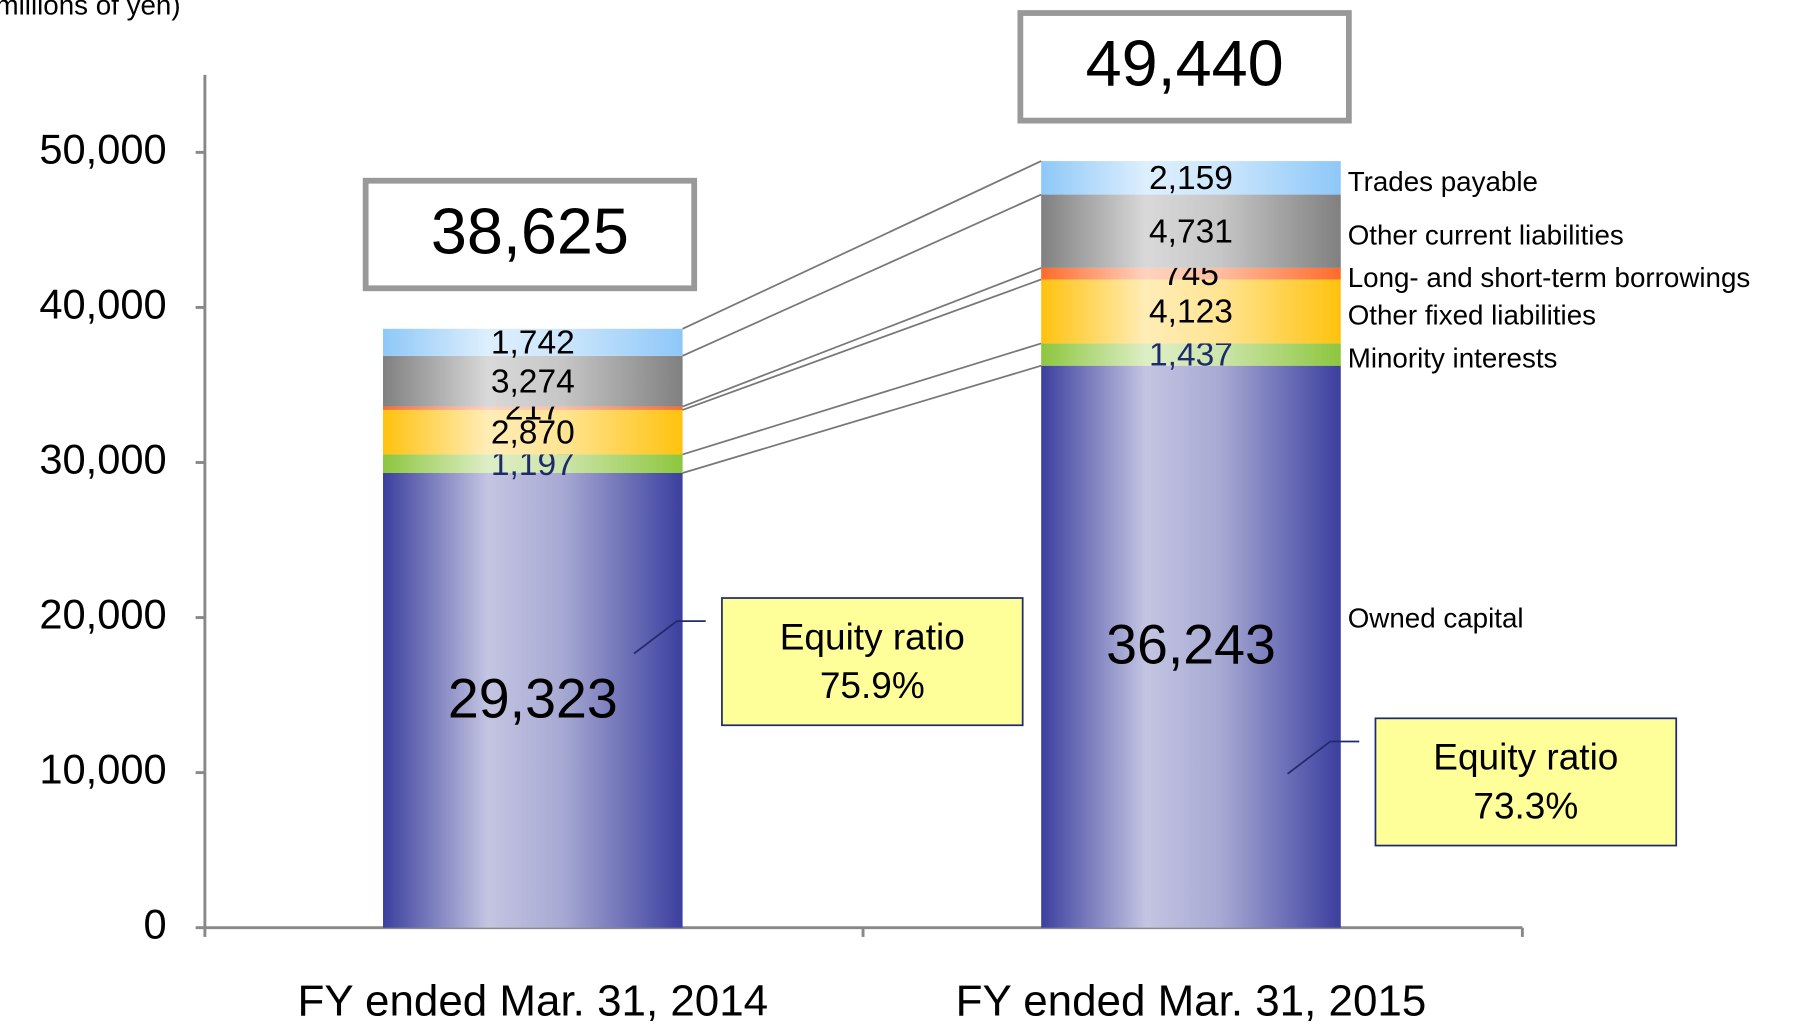 The height and width of the screenshot is (1031, 1814). What do you see at coordinates (1472, 315) in the screenshot?
I see `legend-label: Other fixed liabilities` at bounding box center [1472, 315].